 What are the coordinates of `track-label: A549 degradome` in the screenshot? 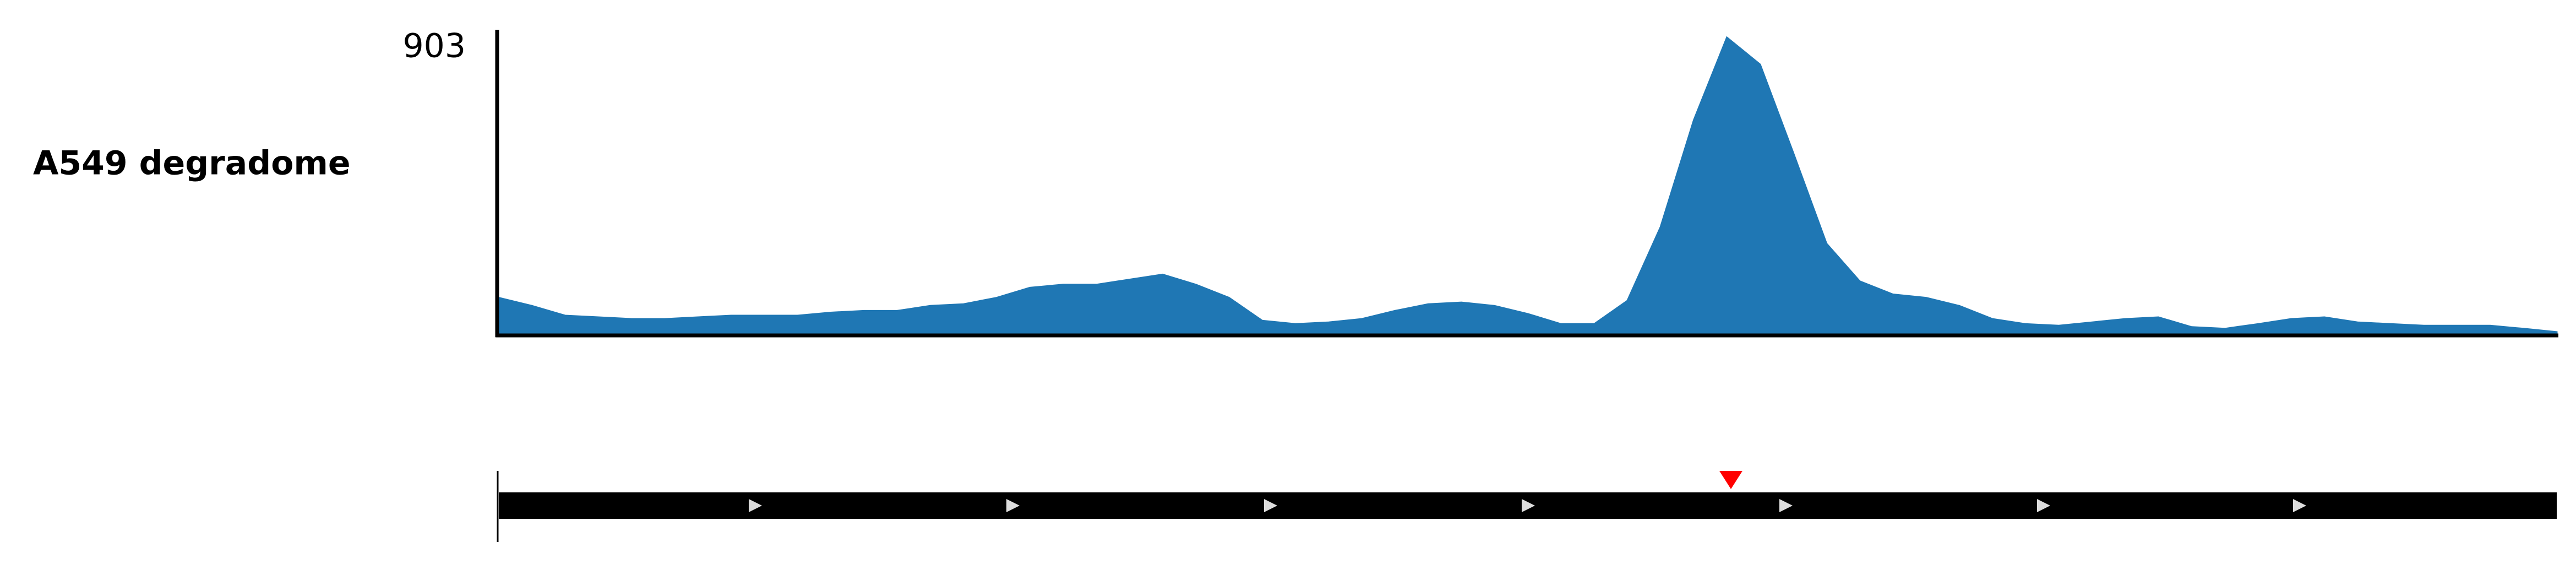 It's located at (192, 163).